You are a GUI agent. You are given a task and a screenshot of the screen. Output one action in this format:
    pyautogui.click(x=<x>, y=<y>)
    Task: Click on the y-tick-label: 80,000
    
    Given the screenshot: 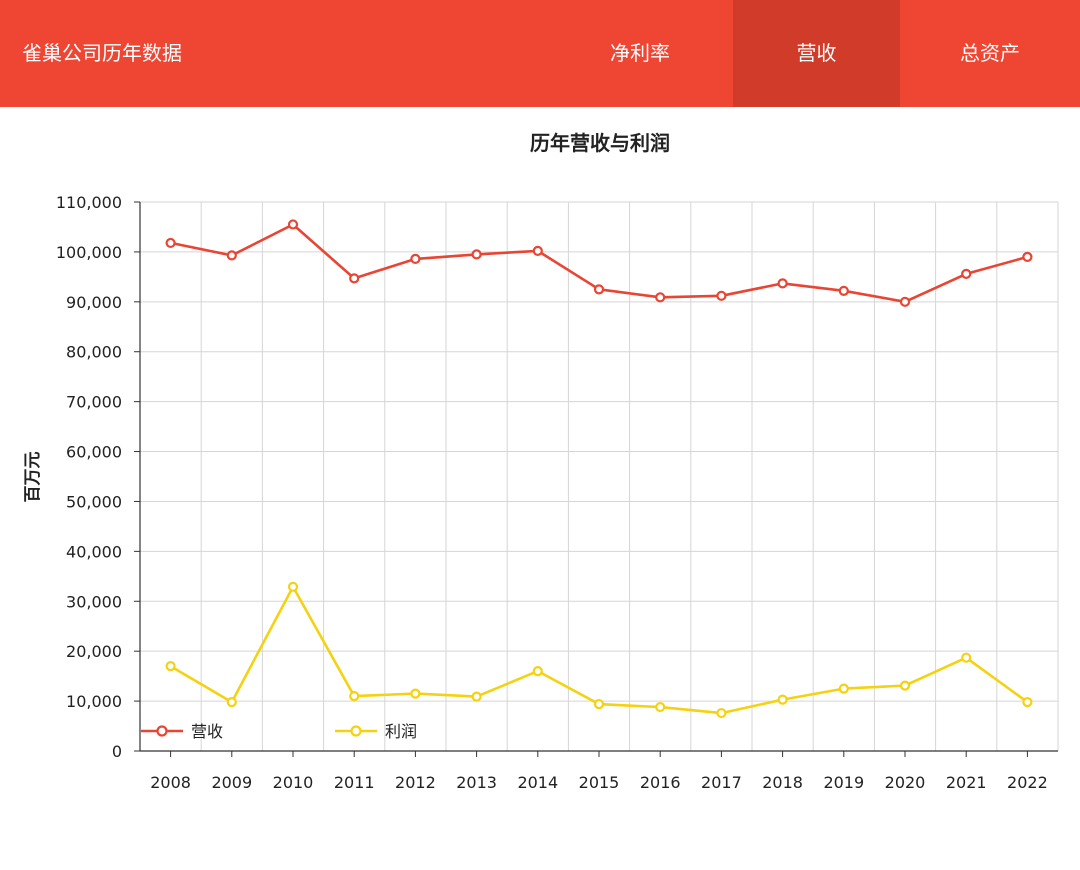 What is the action you would take?
    pyautogui.click(x=94, y=352)
    